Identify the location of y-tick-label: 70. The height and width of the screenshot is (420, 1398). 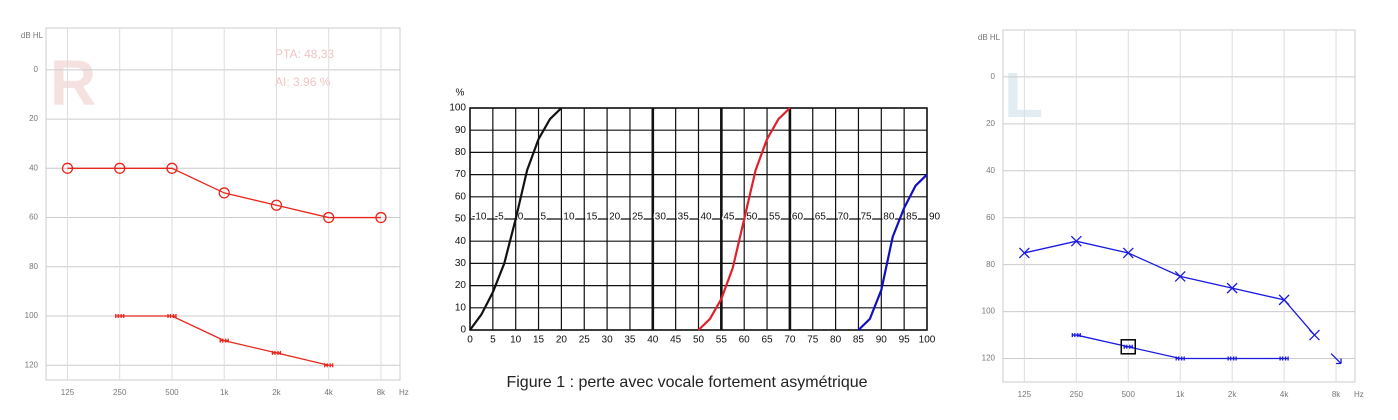
(461, 174).